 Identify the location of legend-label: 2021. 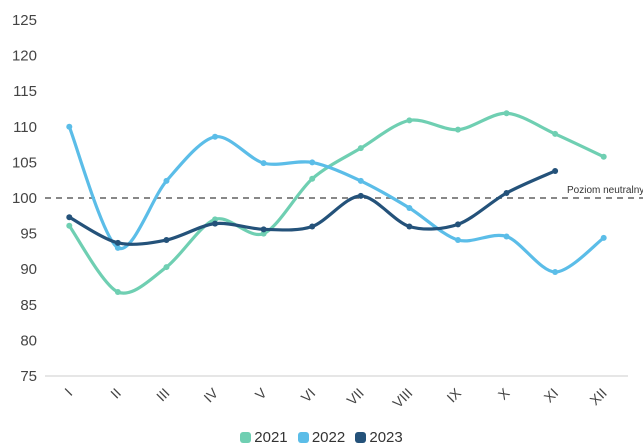
(271, 437).